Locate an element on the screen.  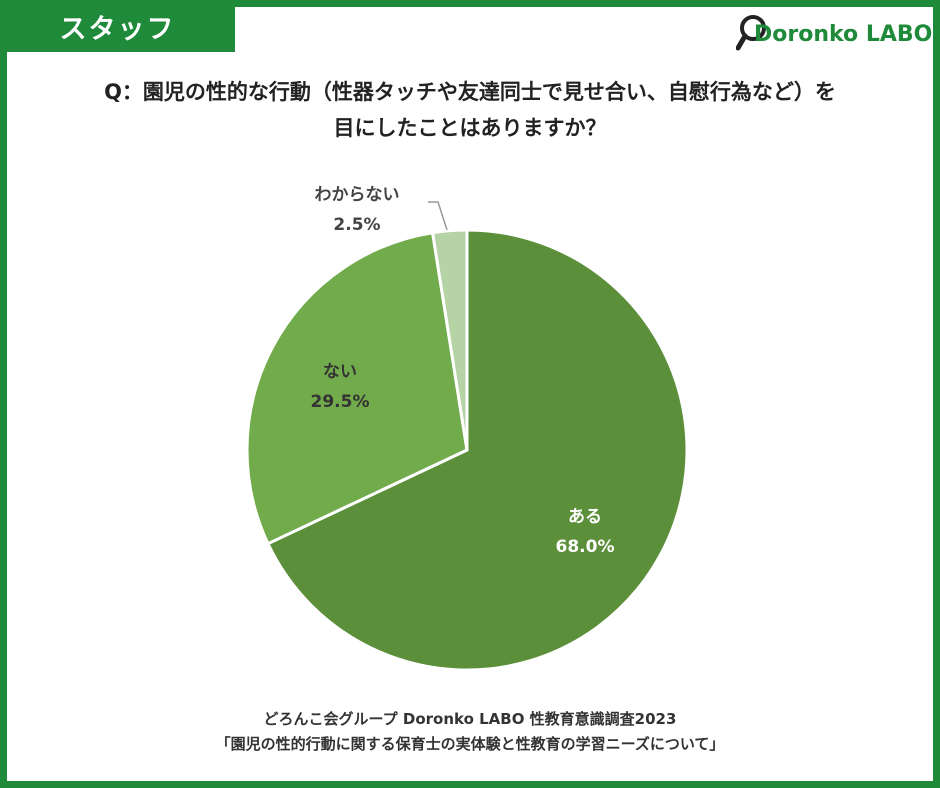
magnifier-icon is located at coordinates (751, 33).